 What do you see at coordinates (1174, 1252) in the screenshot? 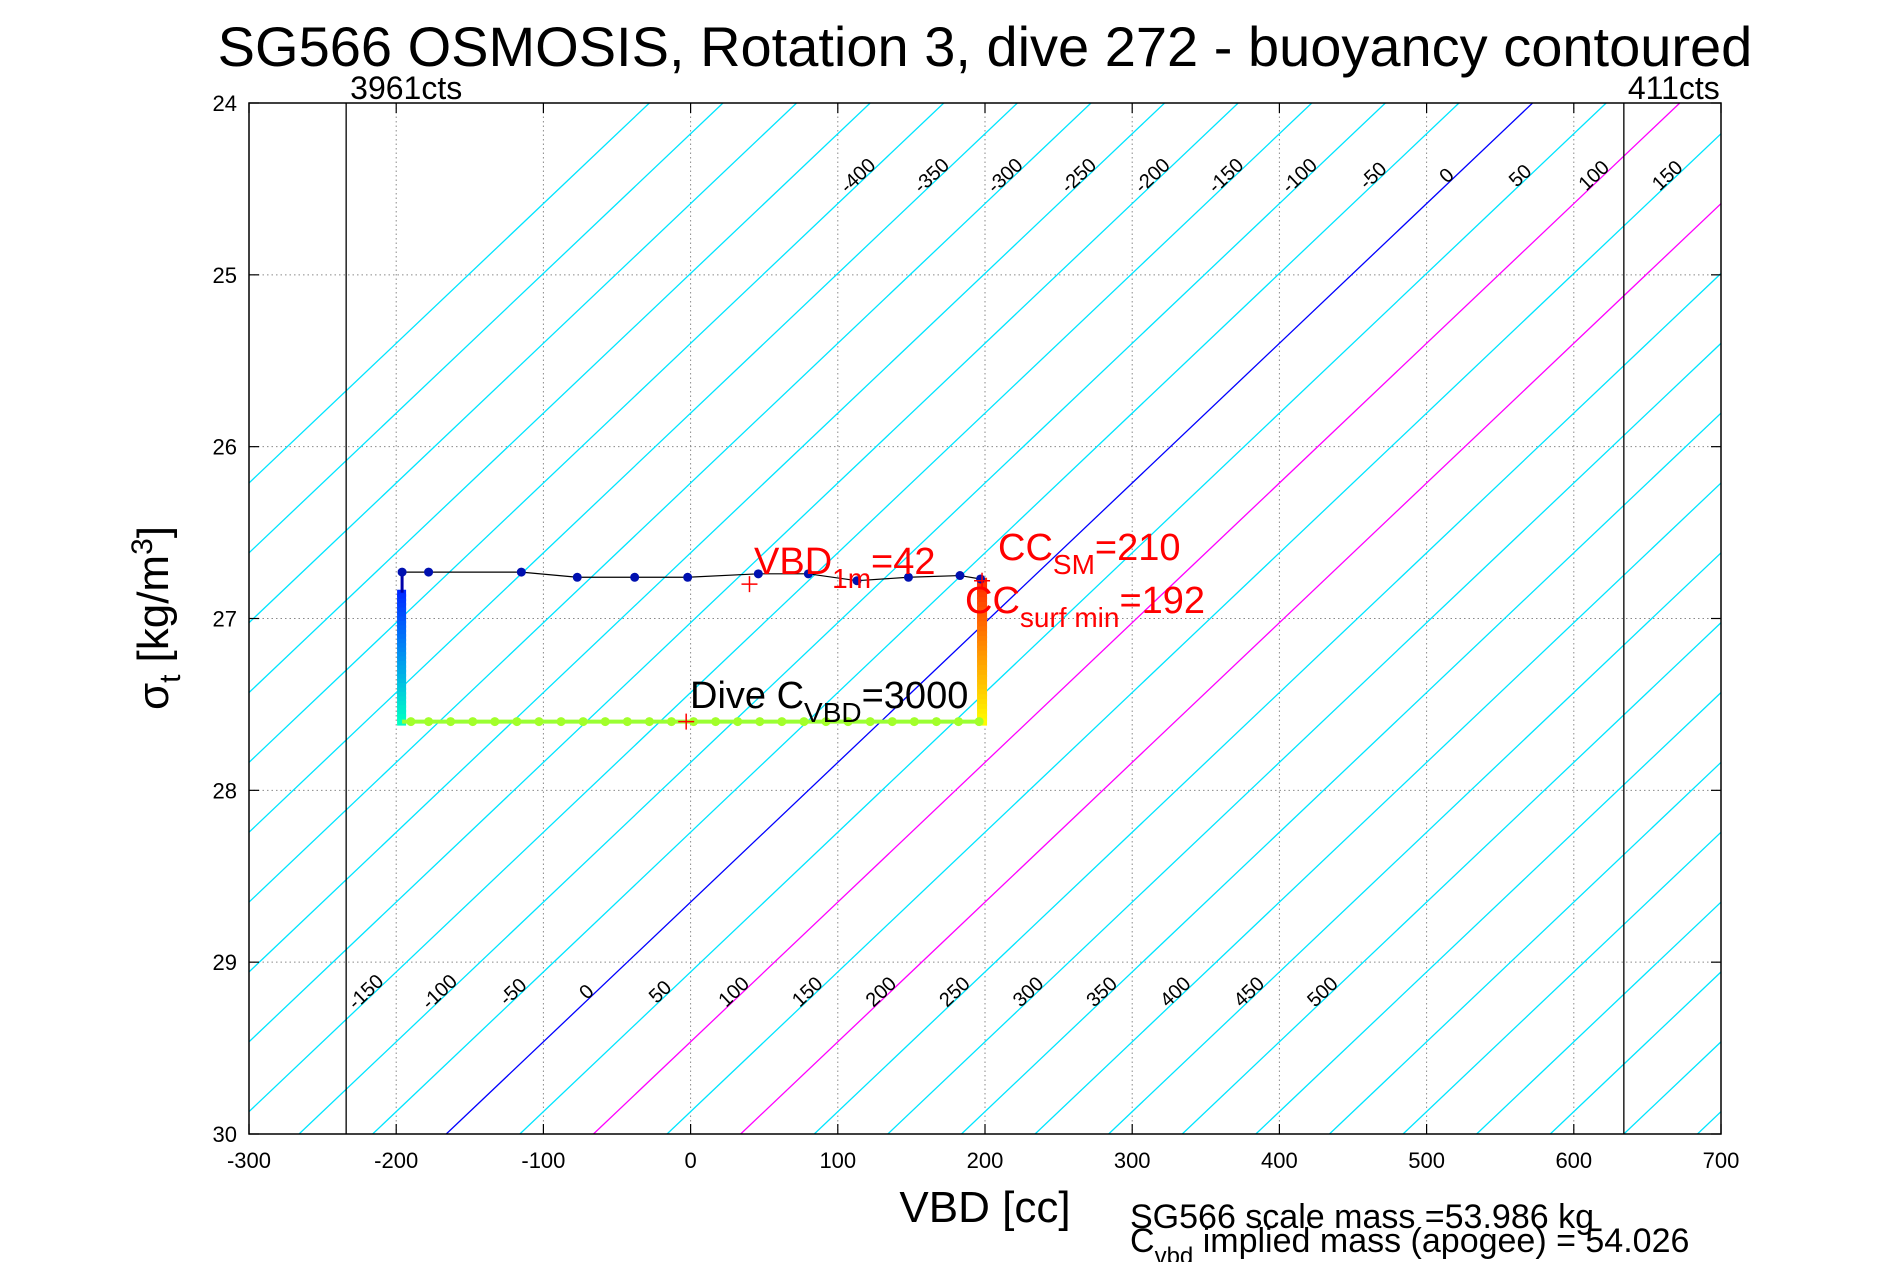
I see `implied-mass-sub: vbd` at bounding box center [1174, 1252].